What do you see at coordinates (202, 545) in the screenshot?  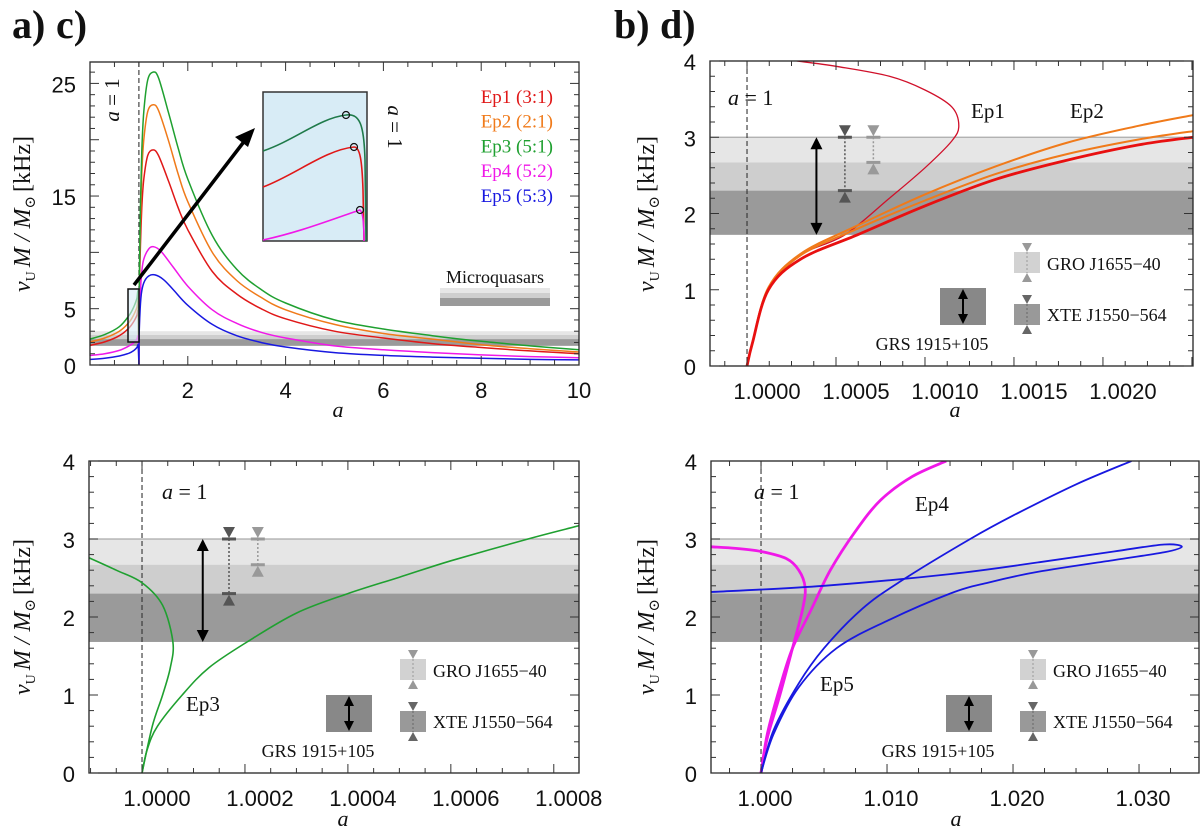 I see `obs-arrowhead-up` at bounding box center [202, 545].